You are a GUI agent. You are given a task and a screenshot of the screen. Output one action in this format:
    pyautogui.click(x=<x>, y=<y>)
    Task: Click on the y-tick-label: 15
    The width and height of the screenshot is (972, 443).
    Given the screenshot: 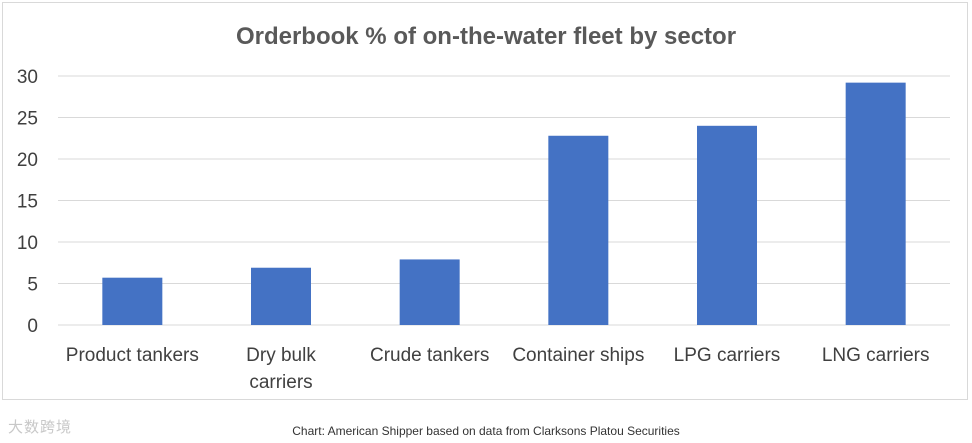 What is the action you would take?
    pyautogui.click(x=27, y=202)
    